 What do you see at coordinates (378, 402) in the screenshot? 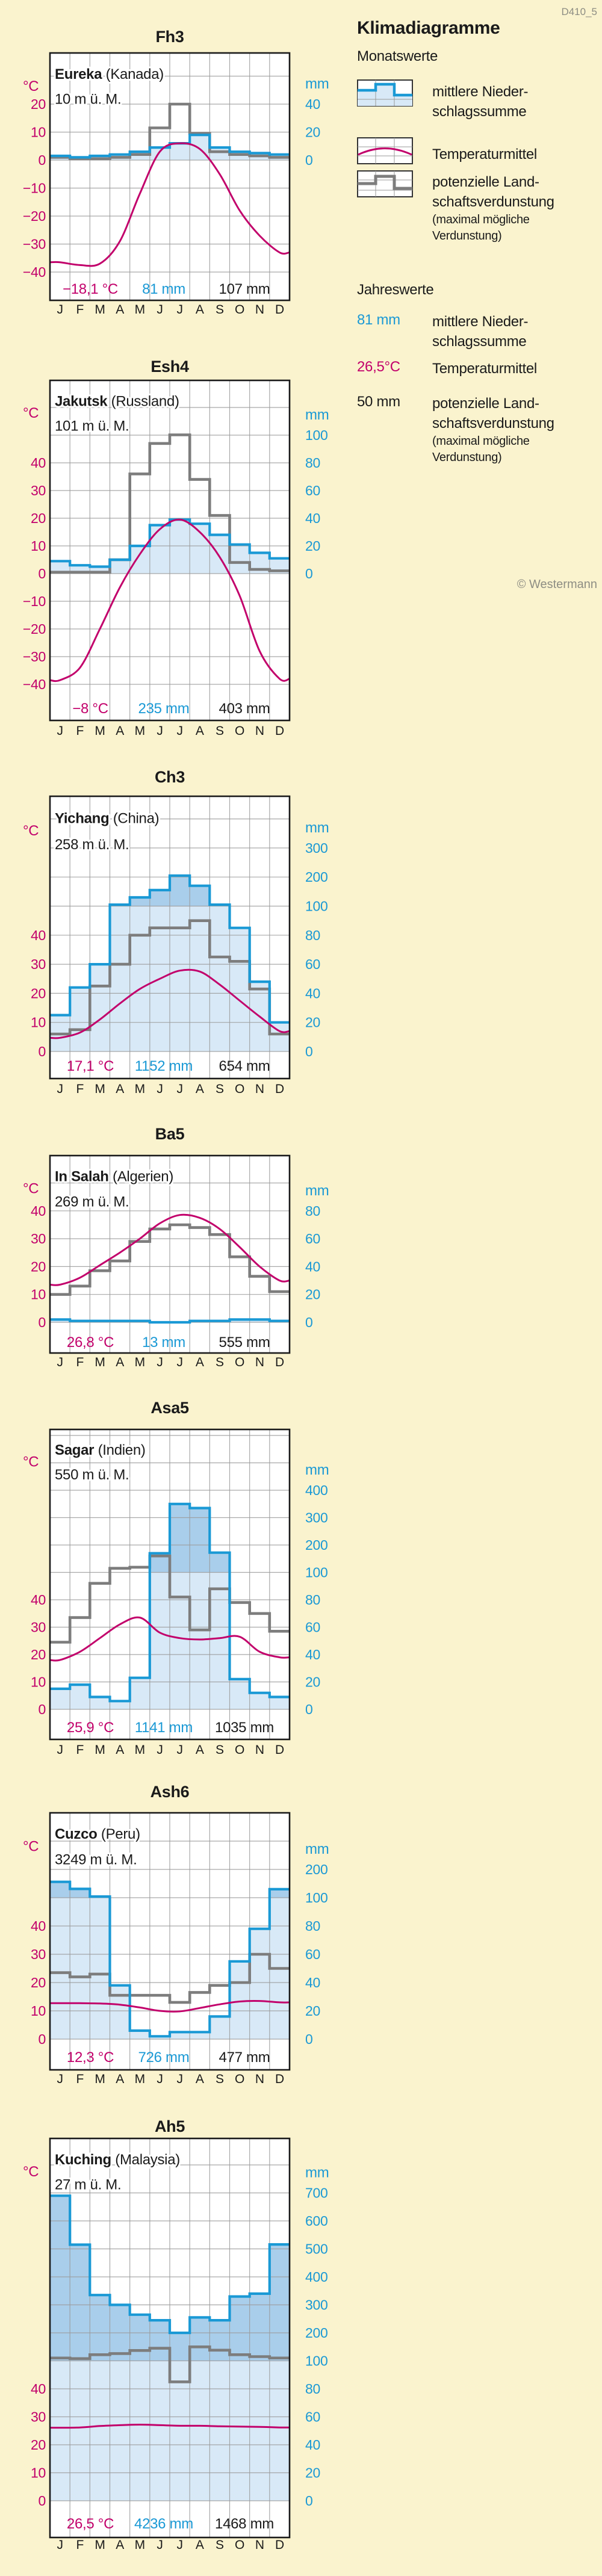
I see `annual-evaporation-value: 50 mm` at bounding box center [378, 402].